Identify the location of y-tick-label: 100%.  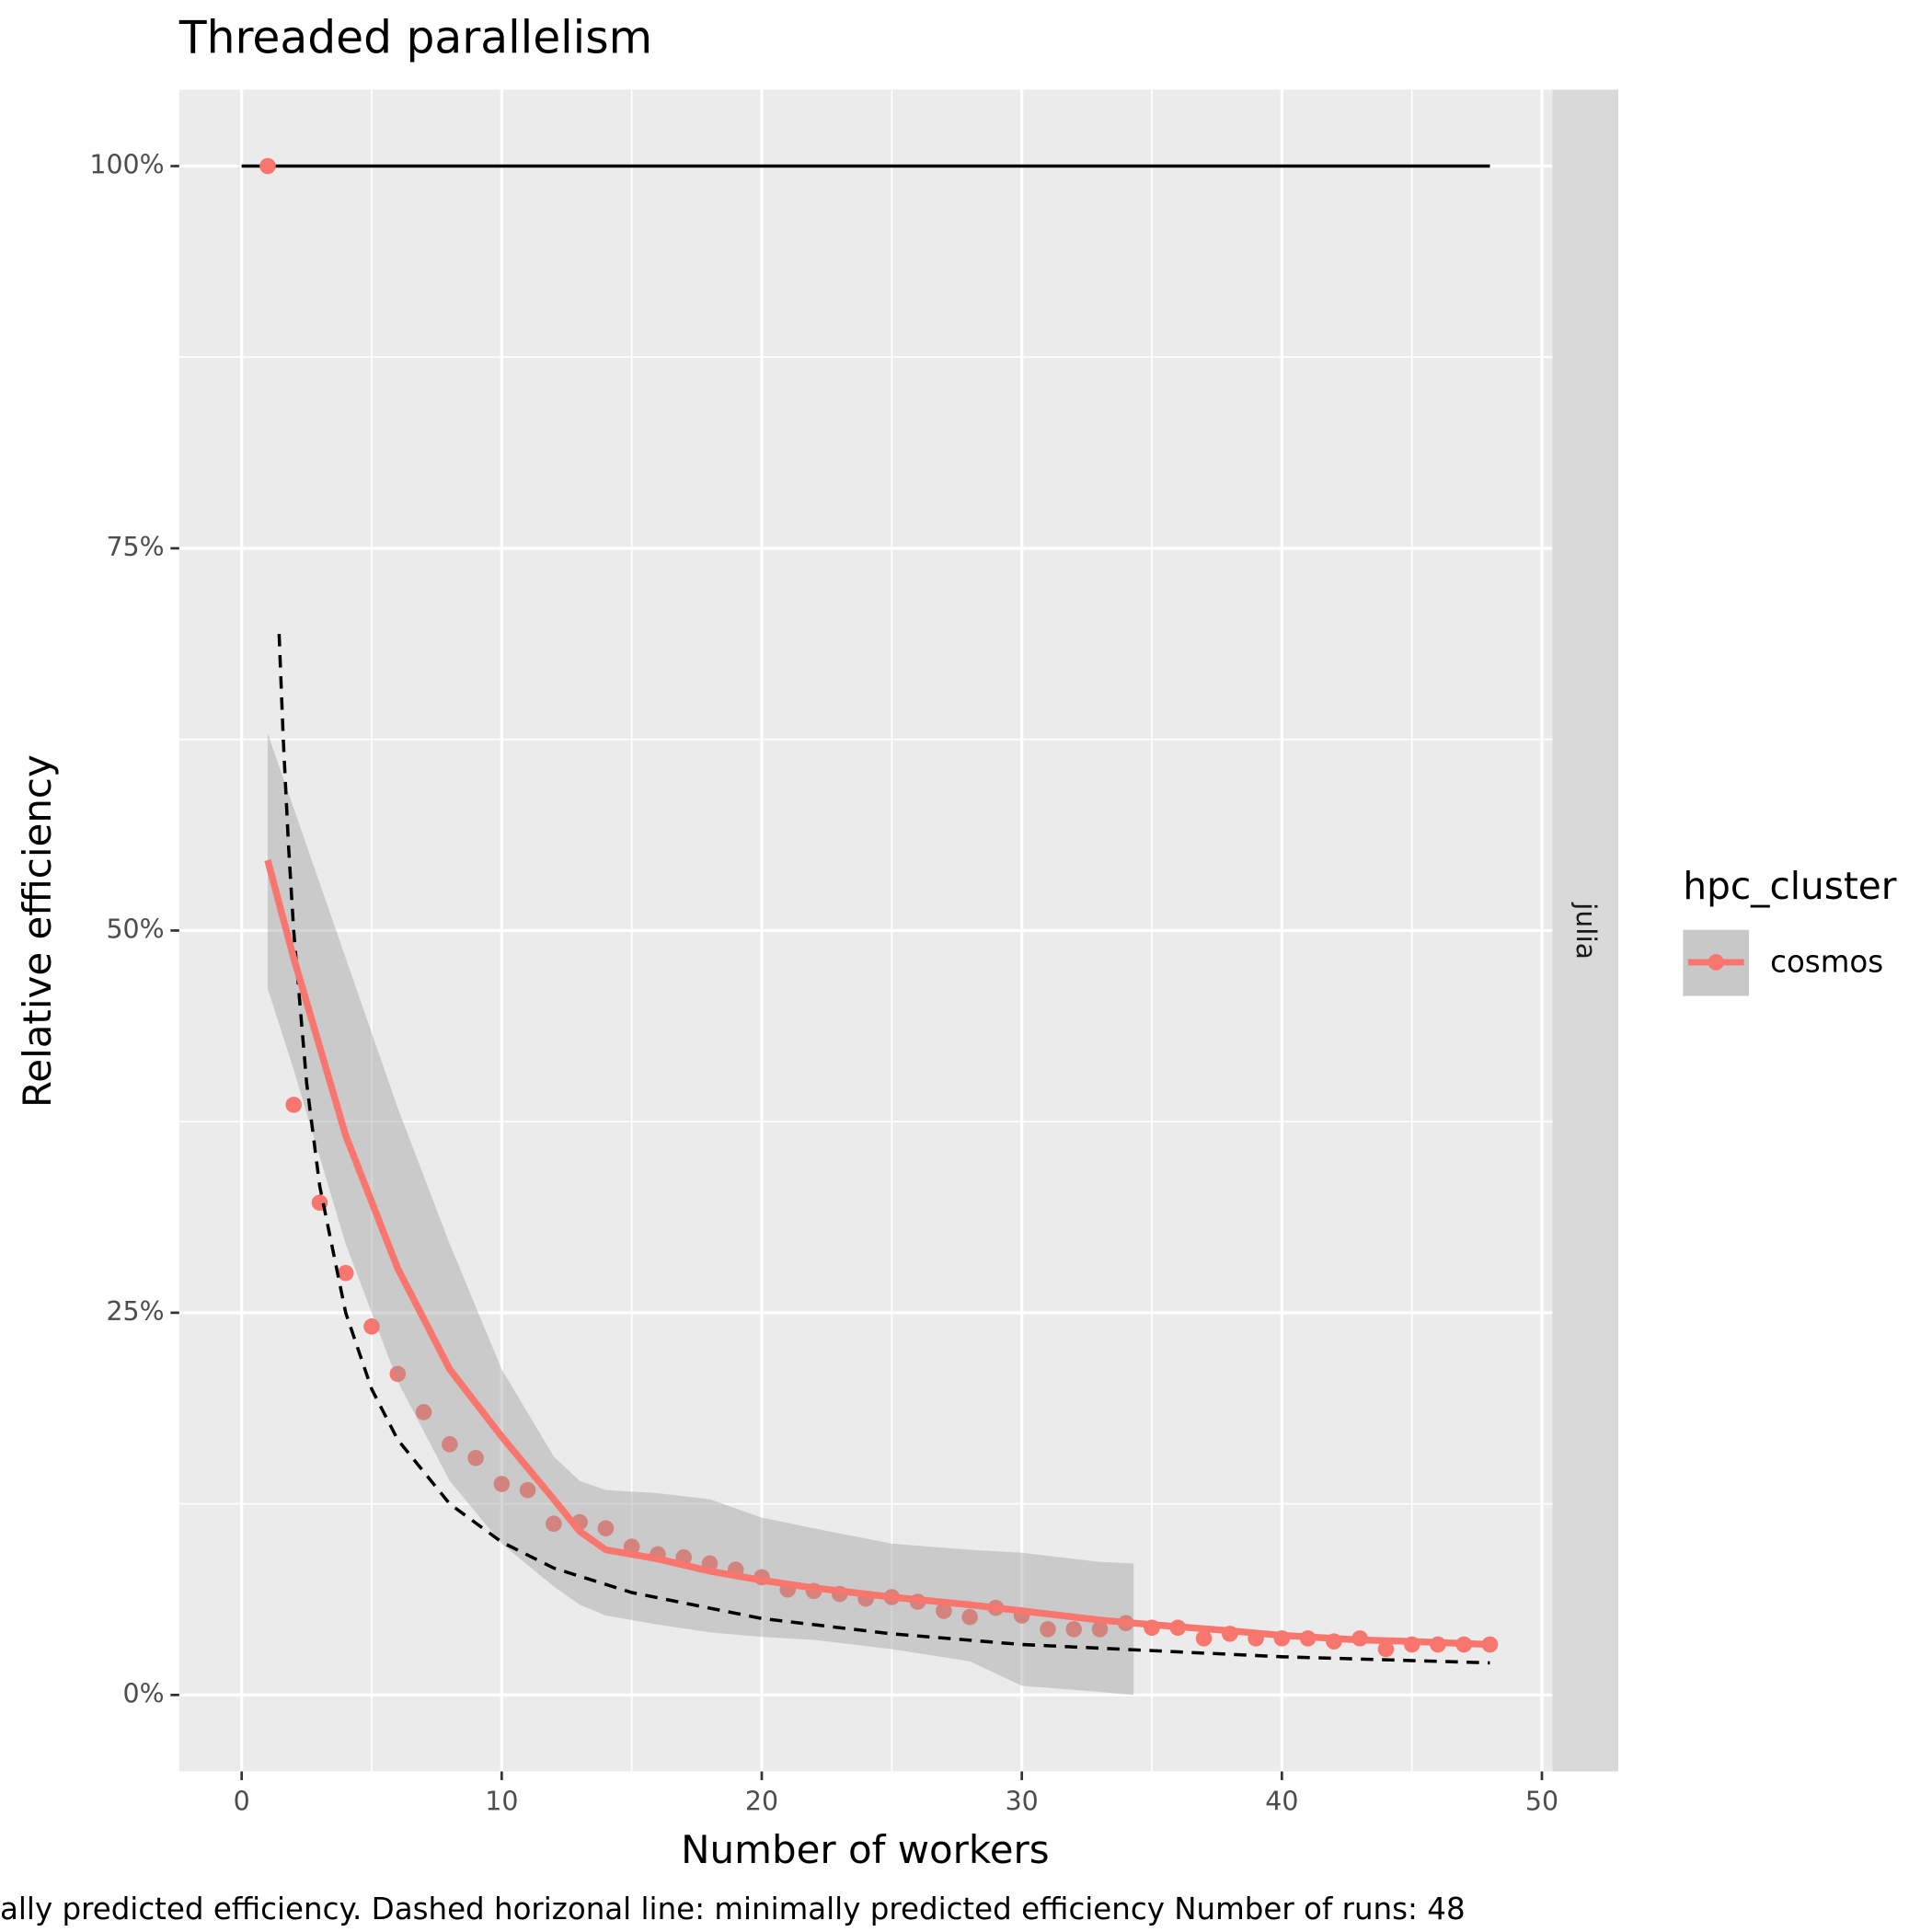
(126, 165).